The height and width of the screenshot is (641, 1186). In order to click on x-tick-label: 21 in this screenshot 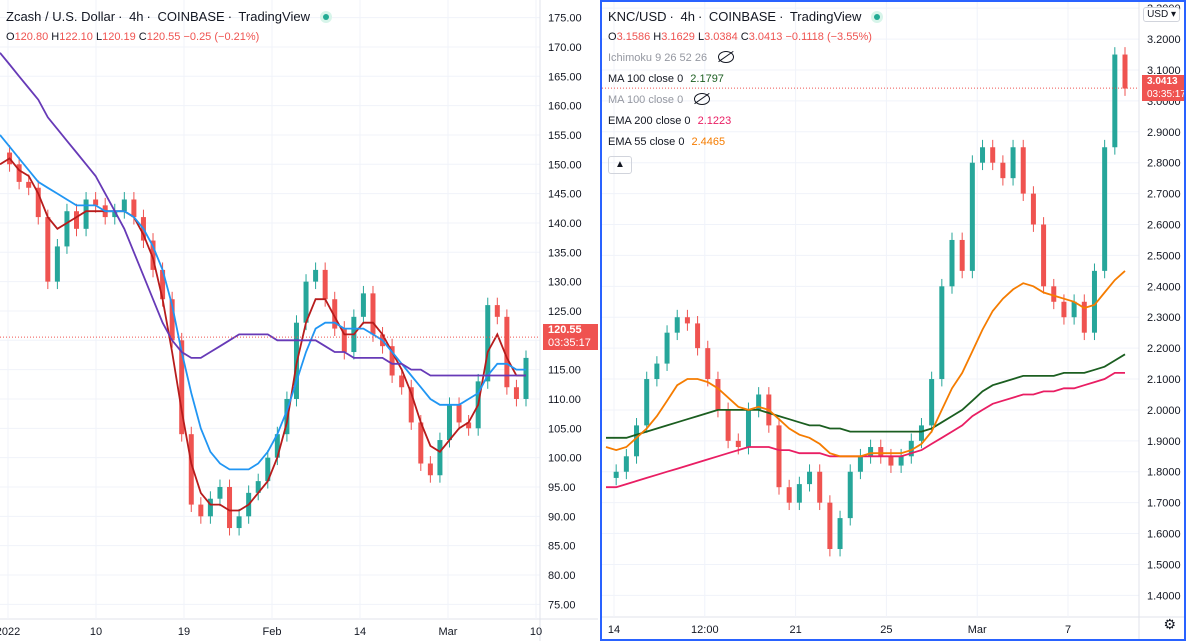, I will do `click(795, 630)`.